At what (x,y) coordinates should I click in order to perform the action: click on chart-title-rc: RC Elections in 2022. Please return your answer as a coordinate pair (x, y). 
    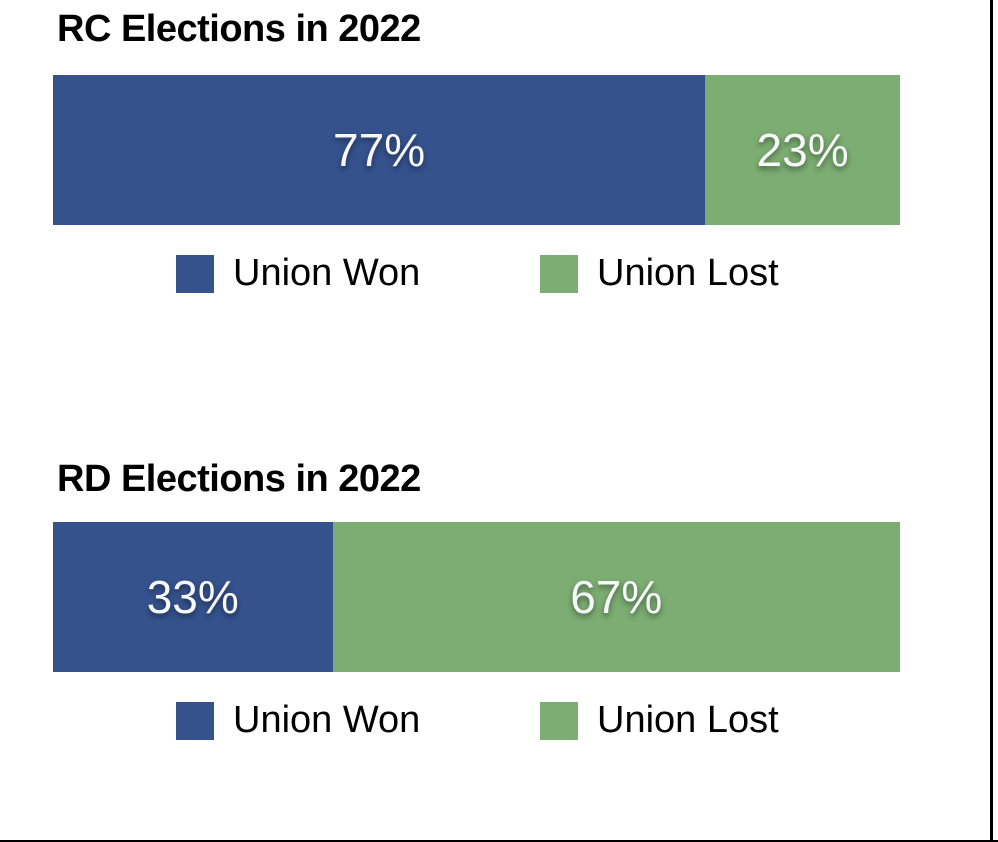
    Looking at the image, I should click on (239, 29).